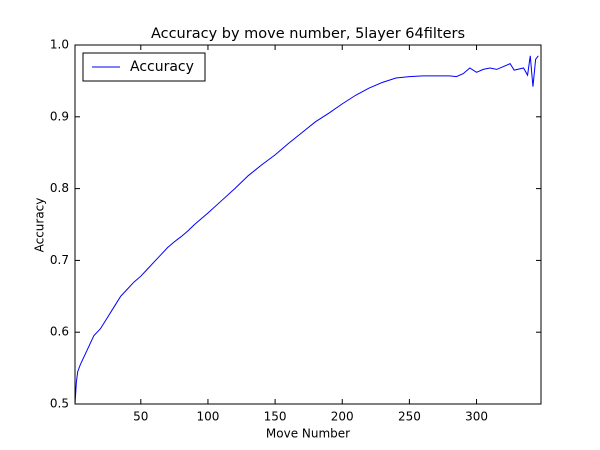 This screenshot has height=450, width=600. Describe the element at coordinates (207, 417) in the screenshot. I see `x-tick-label: 100` at that location.